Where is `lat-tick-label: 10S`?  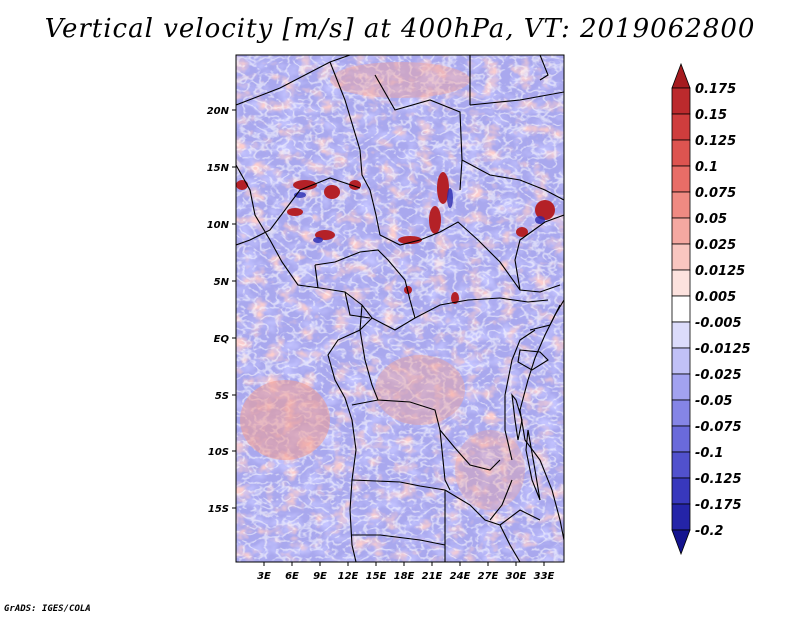
lat-tick-label: 10S is located at coordinates (218, 452).